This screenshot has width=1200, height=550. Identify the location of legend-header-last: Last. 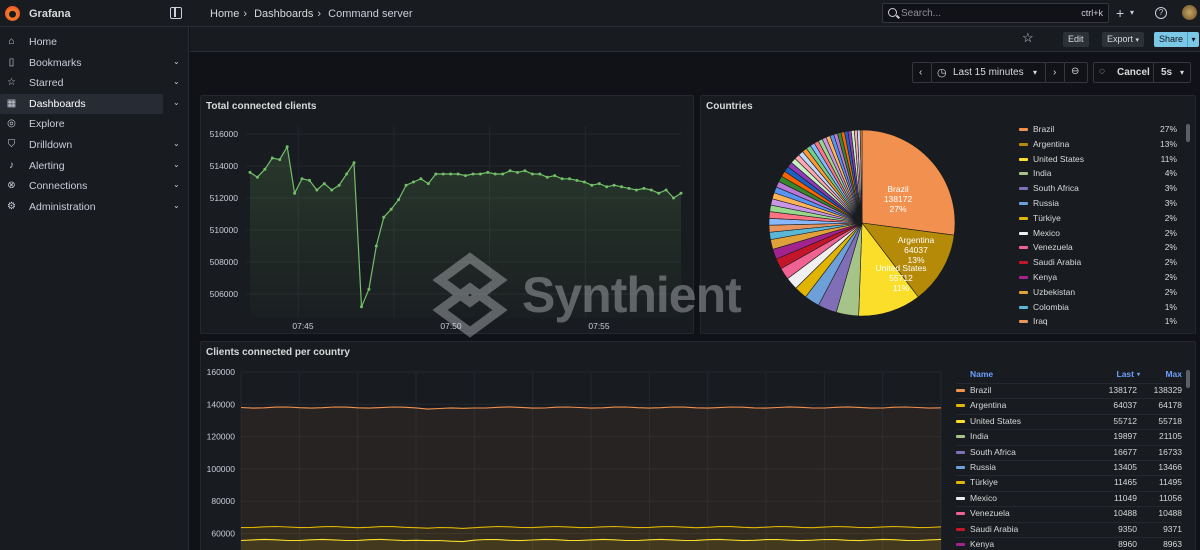
(1125, 374).